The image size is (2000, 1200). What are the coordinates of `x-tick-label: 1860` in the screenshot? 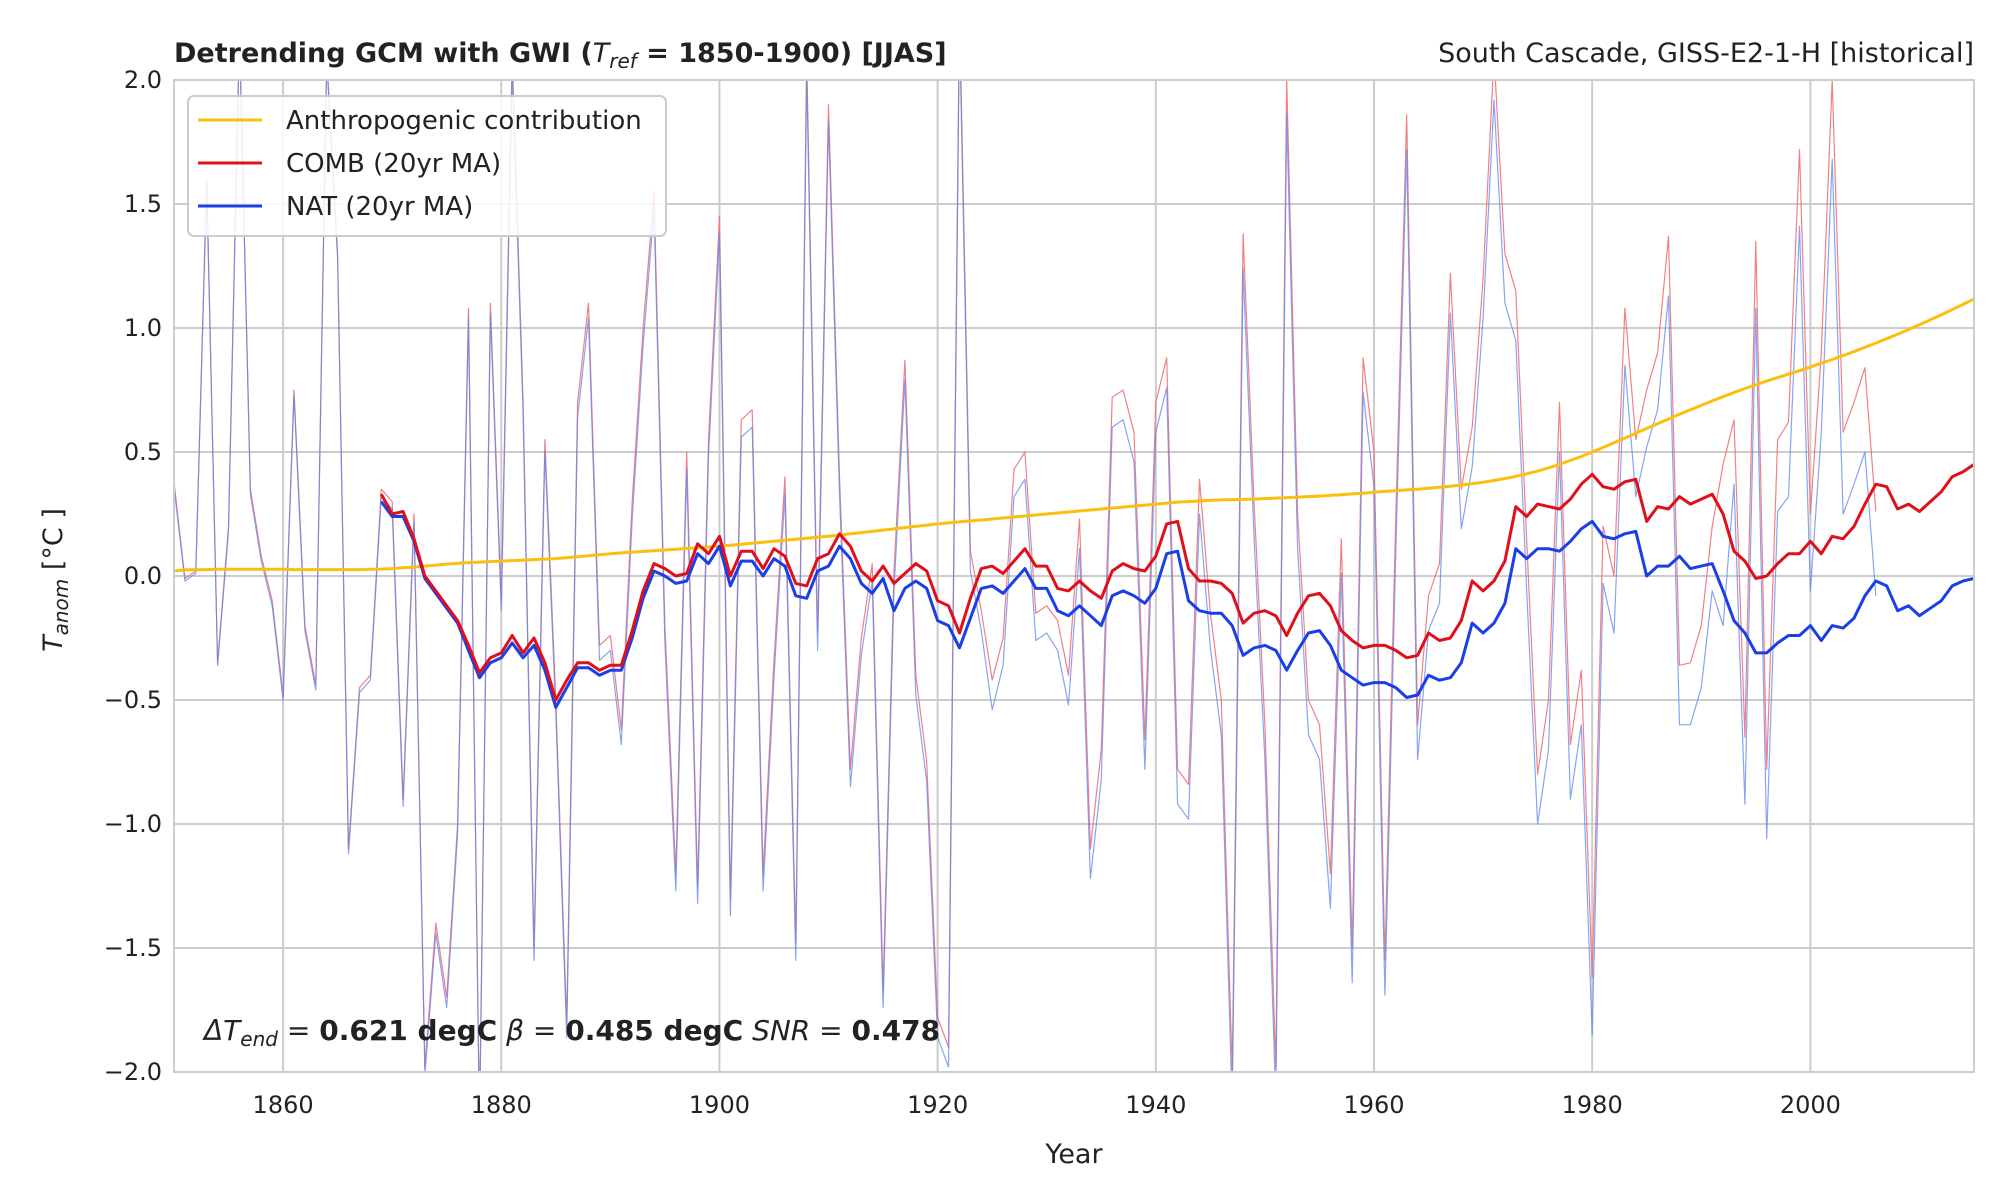 It's located at (283, 1105).